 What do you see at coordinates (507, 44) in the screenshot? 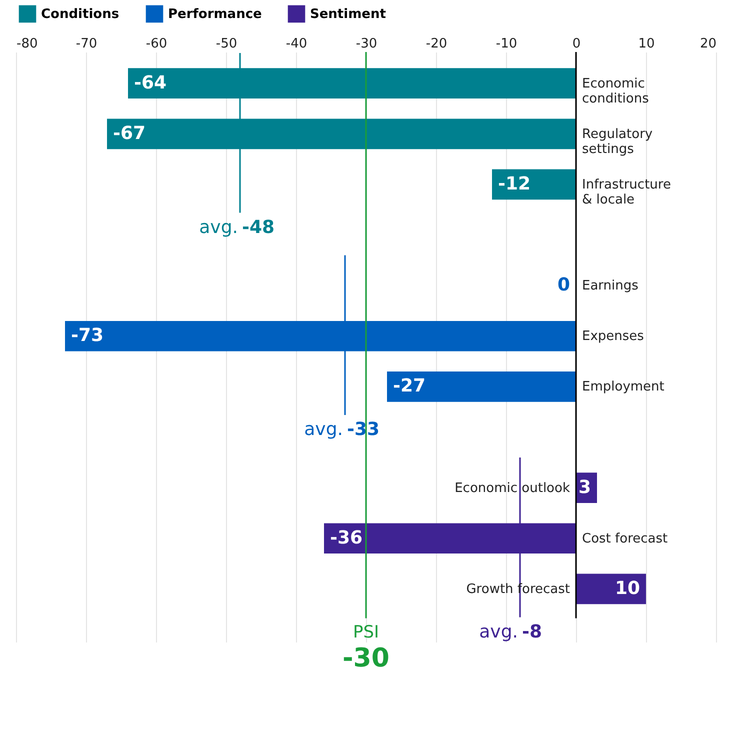
I see `x-tick-label: -10` at bounding box center [507, 44].